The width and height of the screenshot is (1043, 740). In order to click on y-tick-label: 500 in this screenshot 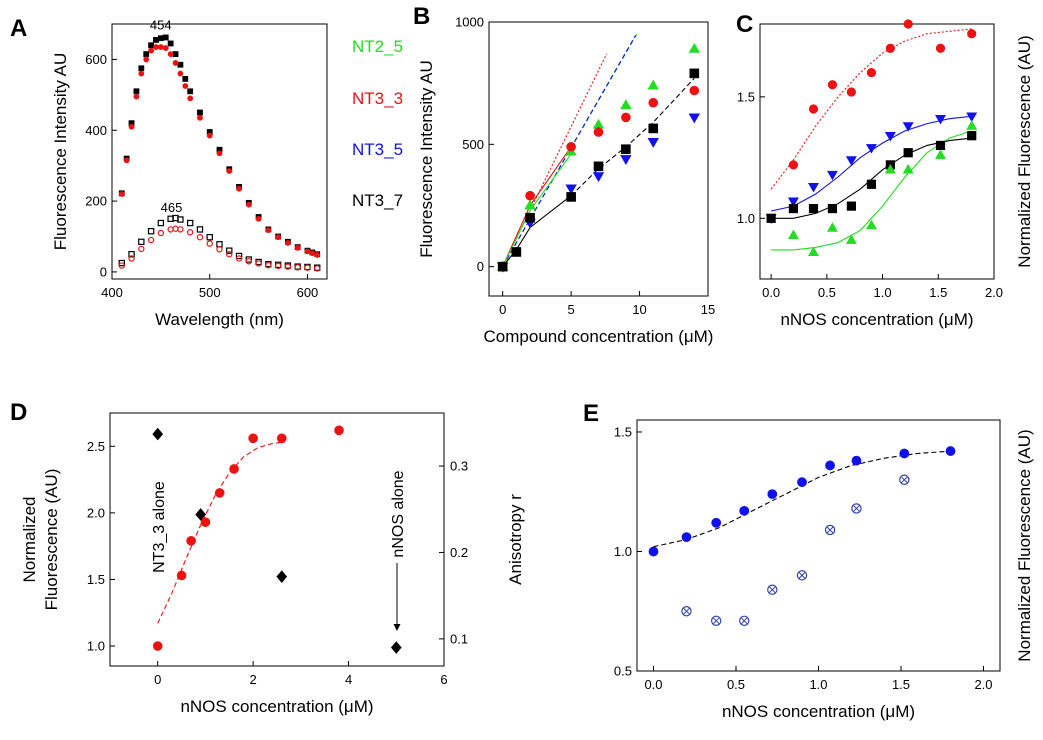, I will do `click(473, 144)`.